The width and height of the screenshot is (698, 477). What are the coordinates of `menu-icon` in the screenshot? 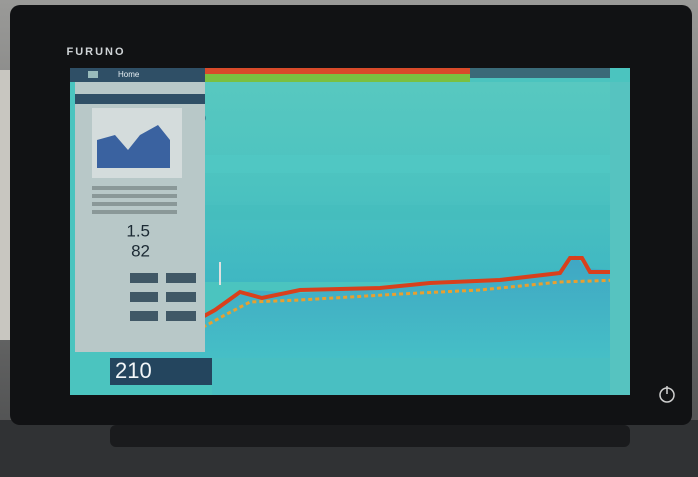 It's located at (93, 74).